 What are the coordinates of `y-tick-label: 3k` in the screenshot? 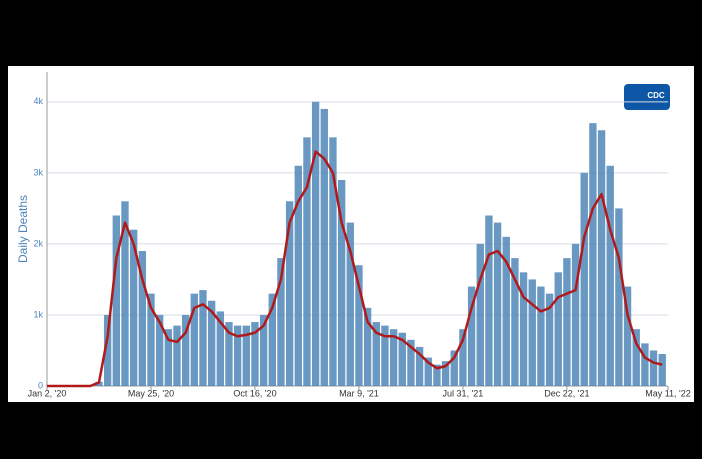 It's located at (38, 172).